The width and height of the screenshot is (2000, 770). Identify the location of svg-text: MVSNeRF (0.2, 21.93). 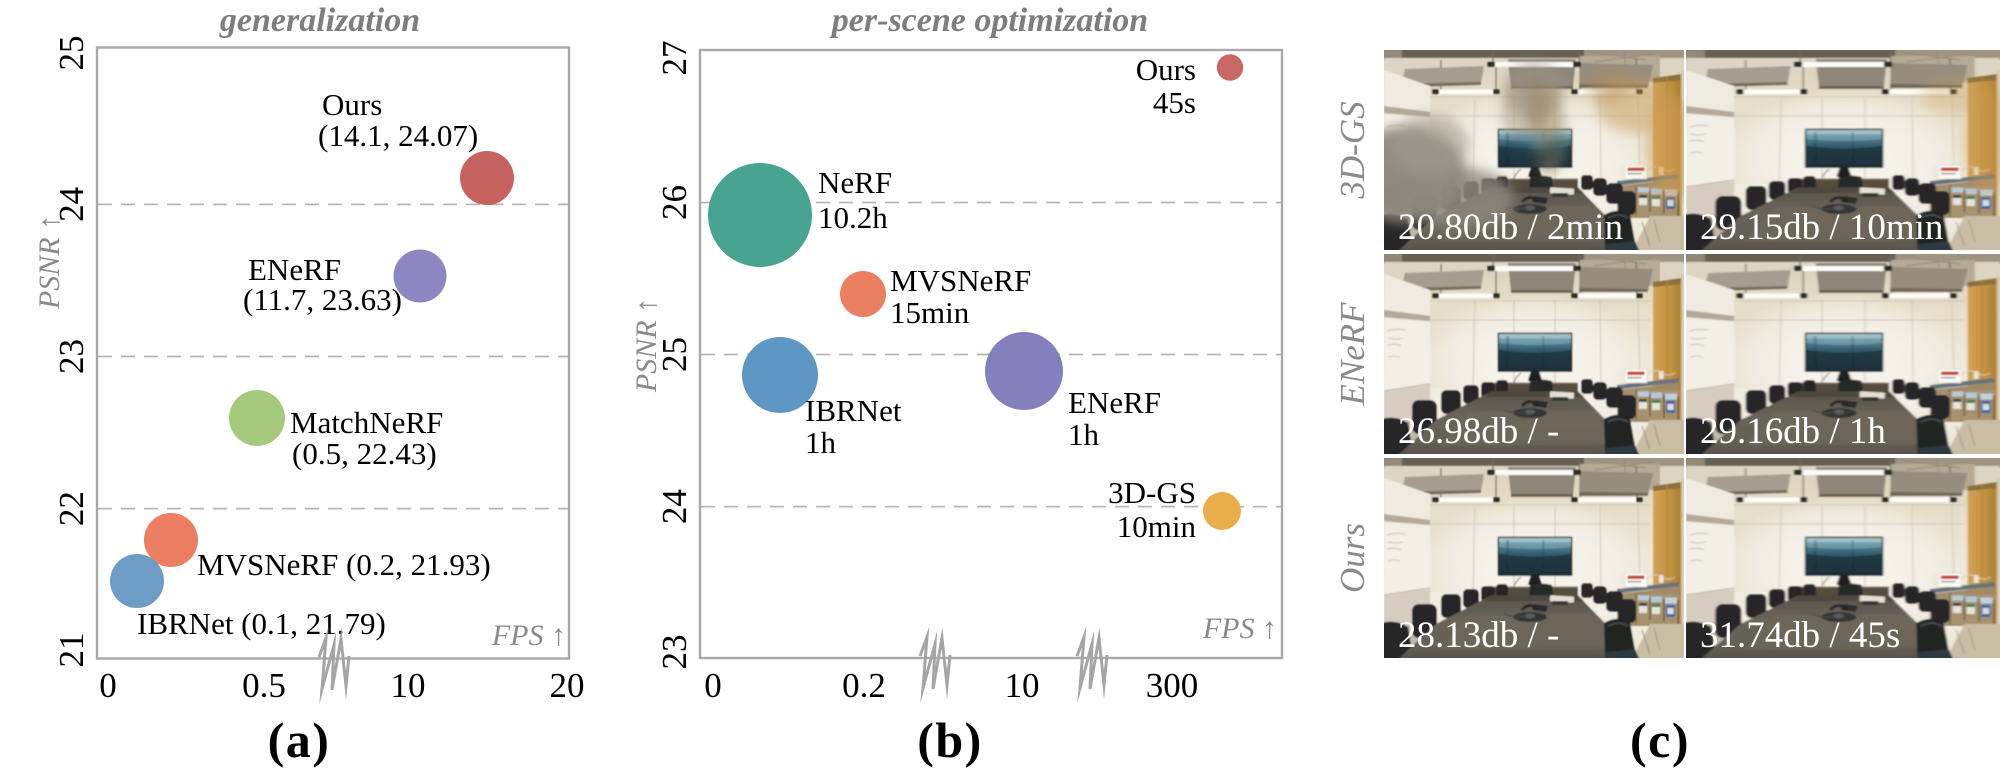
(344, 564).